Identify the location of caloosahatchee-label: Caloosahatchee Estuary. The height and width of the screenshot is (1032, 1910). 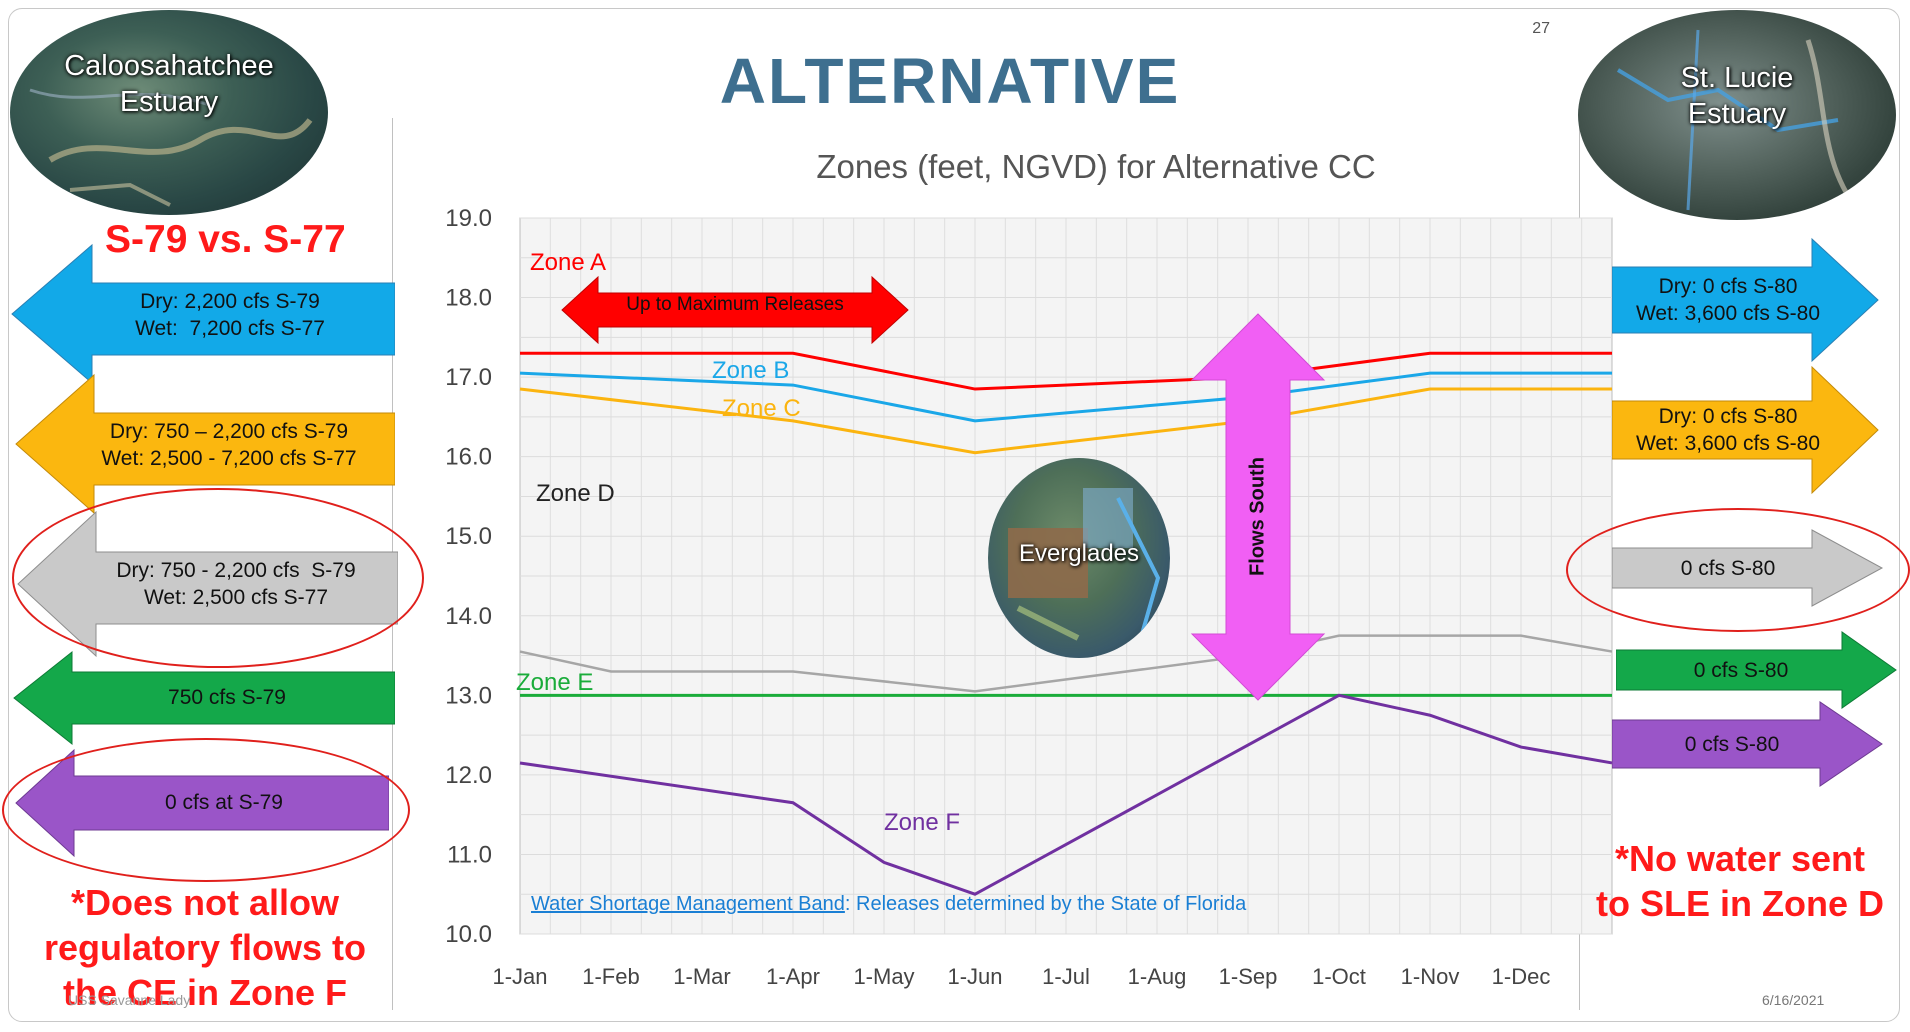
(169, 84).